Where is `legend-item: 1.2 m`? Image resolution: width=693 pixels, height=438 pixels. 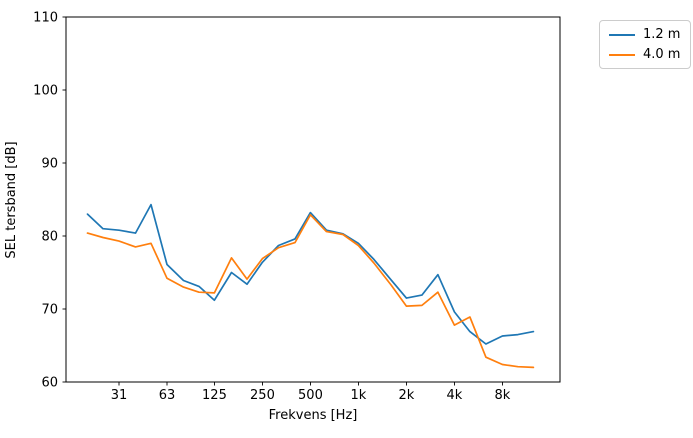
legend-item: 1.2 m is located at coordinates (644, 34).